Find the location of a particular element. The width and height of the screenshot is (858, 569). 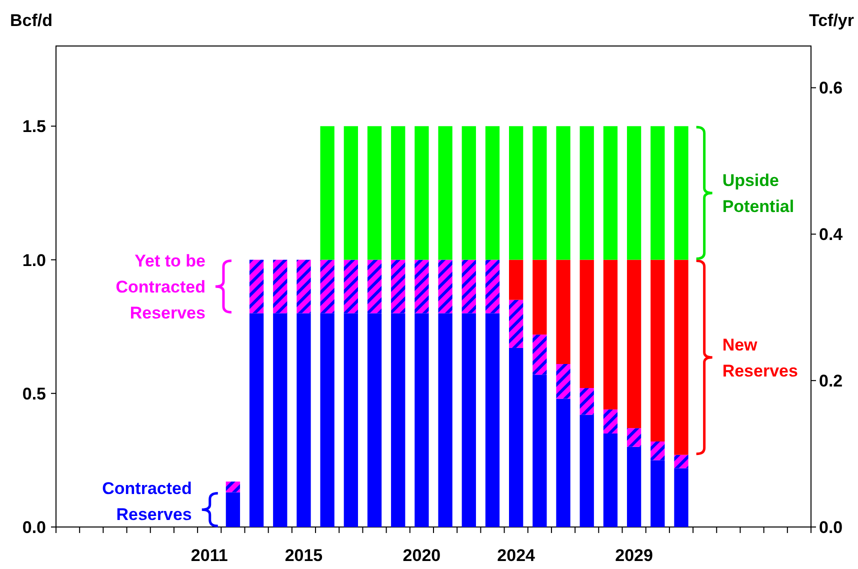

y-tick-label: 1.0 is located at coordinates (34, 260).